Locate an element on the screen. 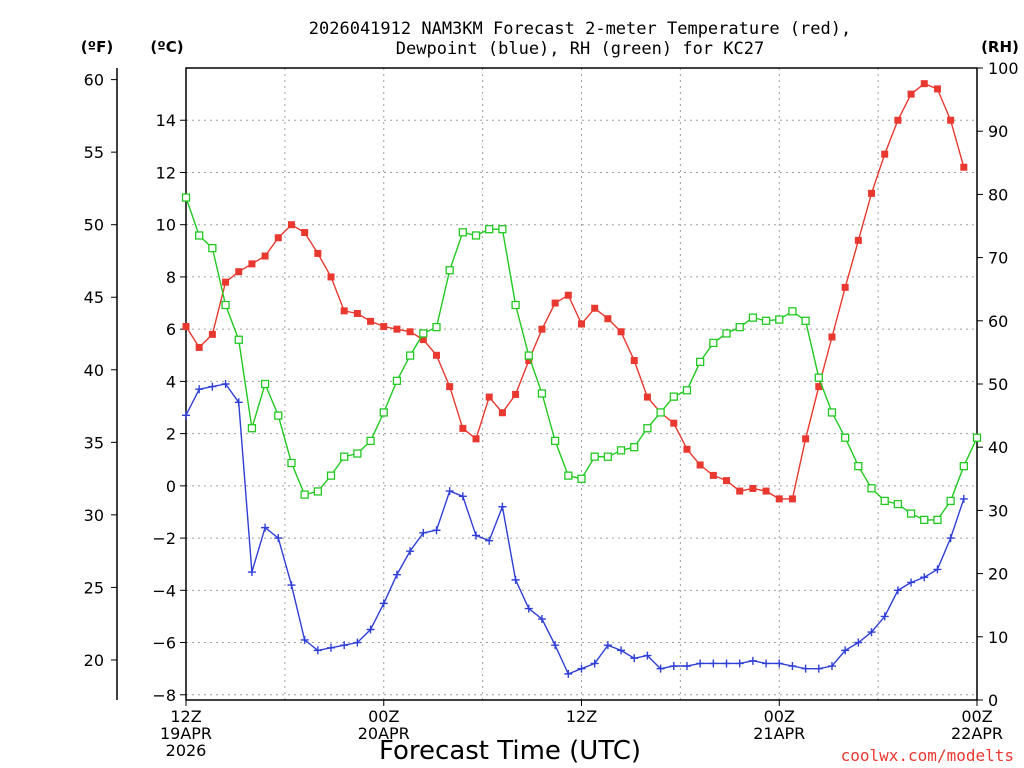  x-tick-label: 2026 is located at coordinates (186, 750).